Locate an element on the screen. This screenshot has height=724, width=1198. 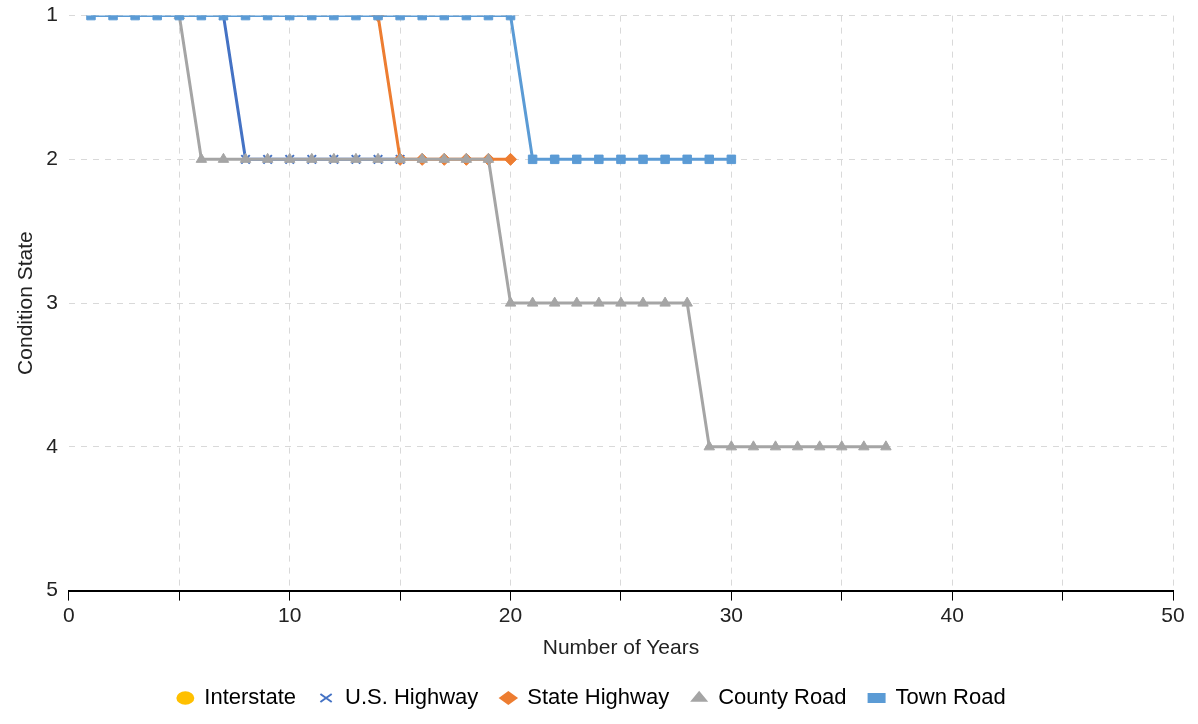
x-tick-label: 50 is located at coordinates (1173, 614).